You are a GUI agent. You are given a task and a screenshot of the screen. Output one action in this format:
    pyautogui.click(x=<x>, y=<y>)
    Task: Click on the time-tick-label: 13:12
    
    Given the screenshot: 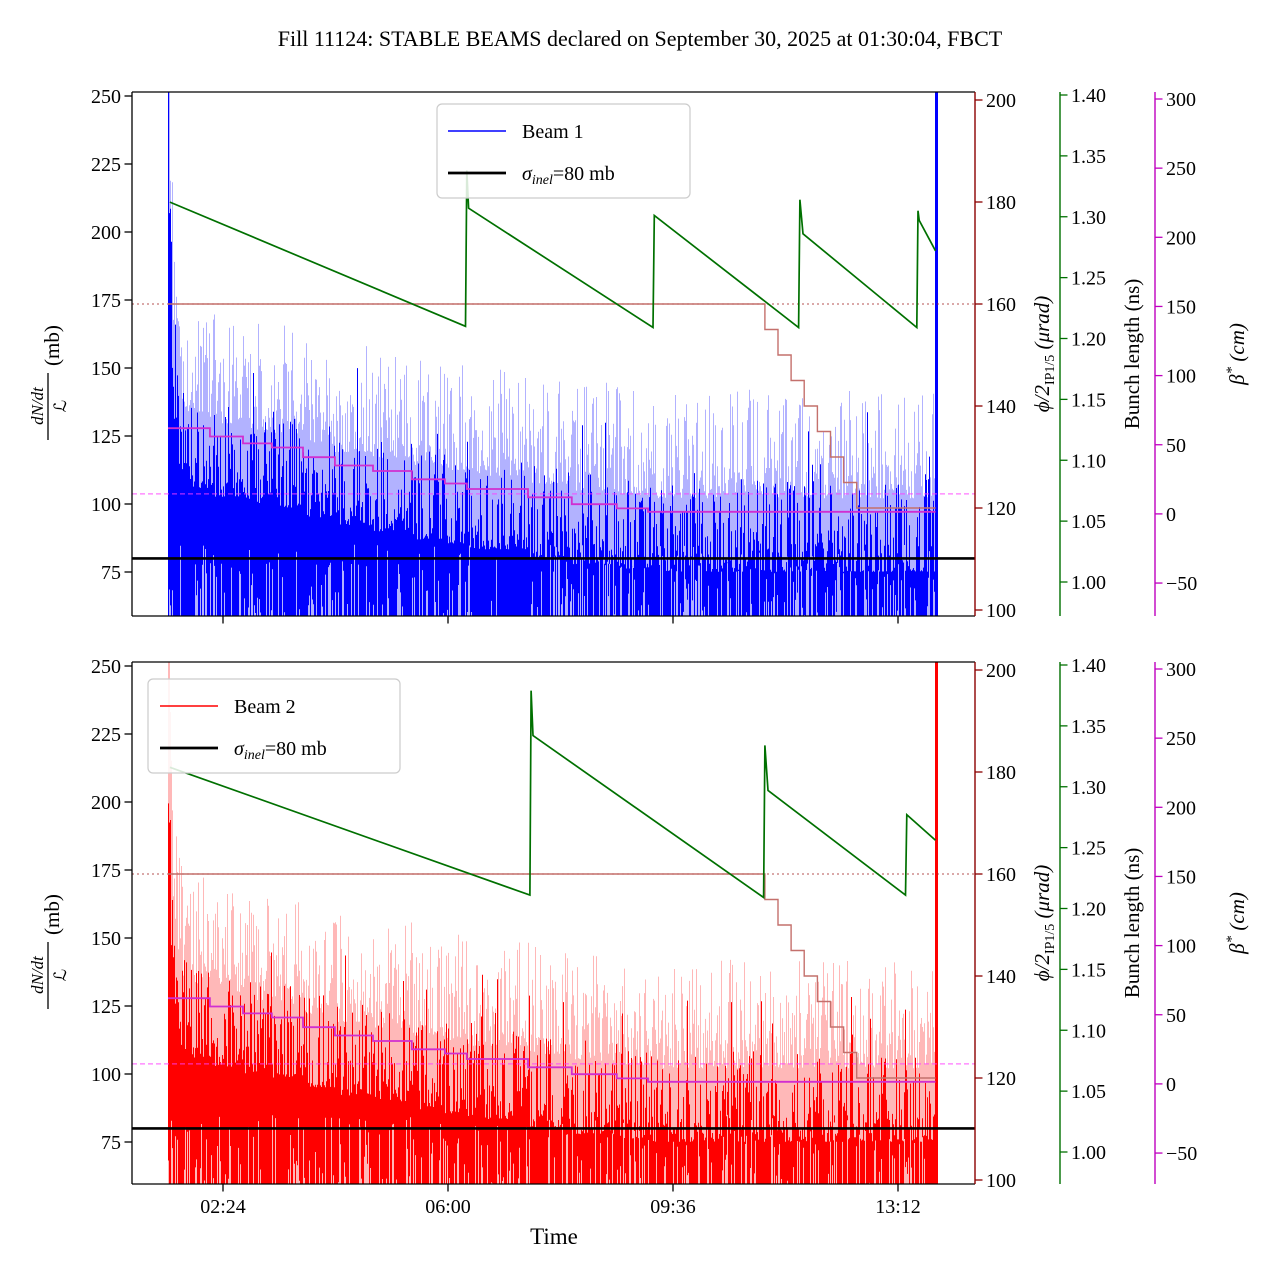 What is the action you would take?
    pyautogui.click(x=898, y=1207)
    